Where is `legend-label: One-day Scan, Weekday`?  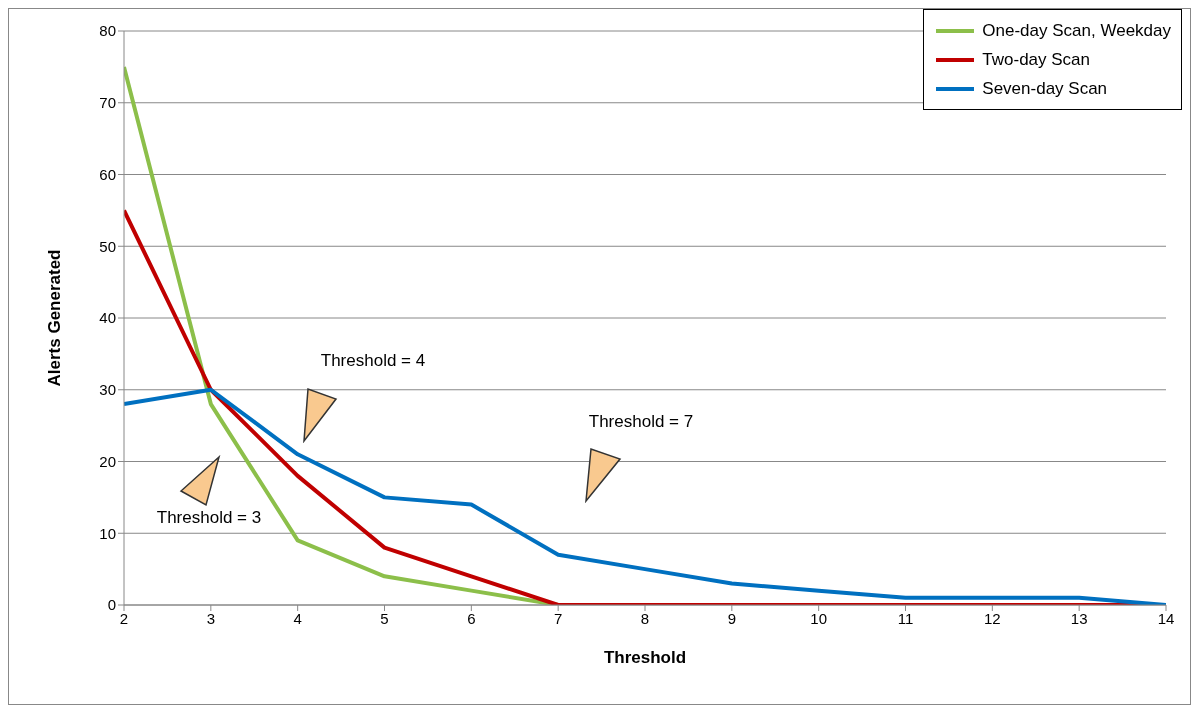 legend-label: One-day Scan, Weekday is located at coordinates (1076, 31).